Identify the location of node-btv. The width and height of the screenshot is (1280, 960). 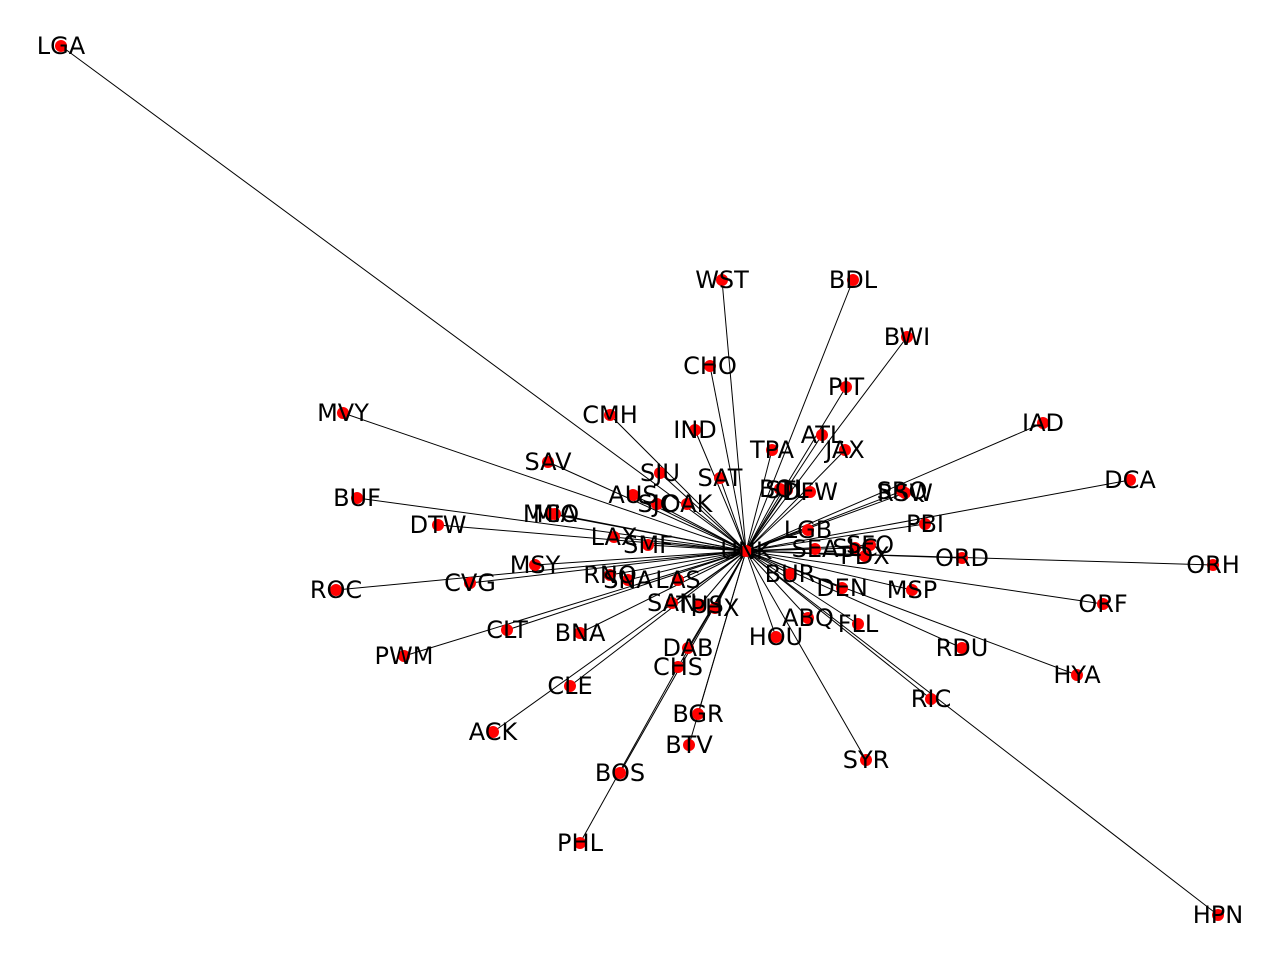
(689, 745).